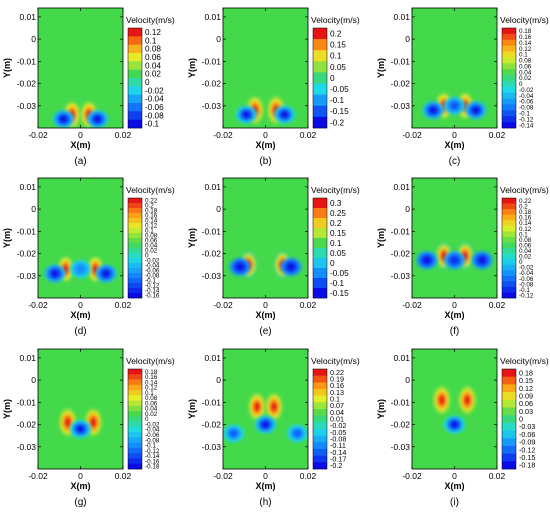 Image resolution: width=550 pixels, height=515 pixels. I want to click on colorbar-tick-label: 0, so click(147, 256).